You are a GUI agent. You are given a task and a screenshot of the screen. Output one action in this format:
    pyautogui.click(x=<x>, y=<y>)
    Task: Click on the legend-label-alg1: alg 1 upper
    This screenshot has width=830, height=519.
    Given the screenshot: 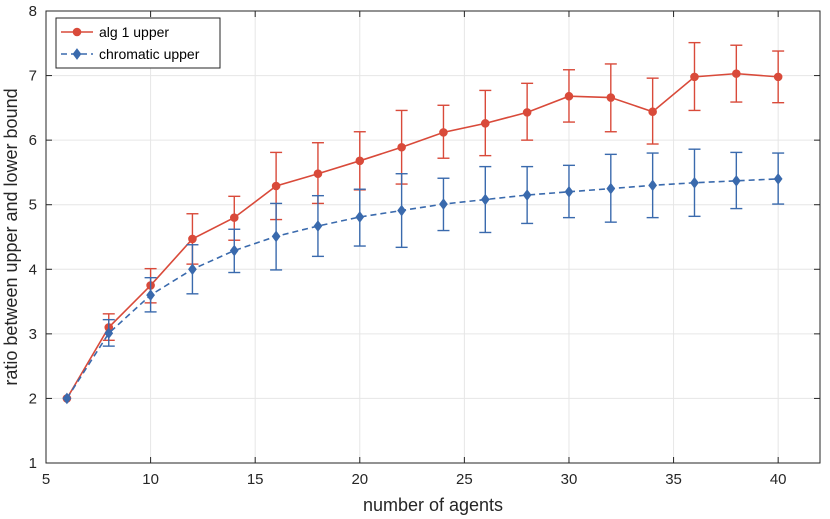 What is the action you would take?
    pyautogui.click(x=134, y=32)
    